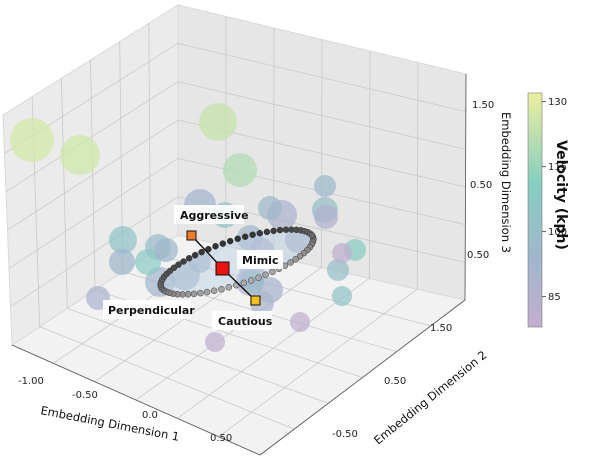 This screenshot has width=592, height=476. What do you see at coordinates (222, 268) in the screenshot?
I see `mimic-marker` at bounding box center [222, 268].